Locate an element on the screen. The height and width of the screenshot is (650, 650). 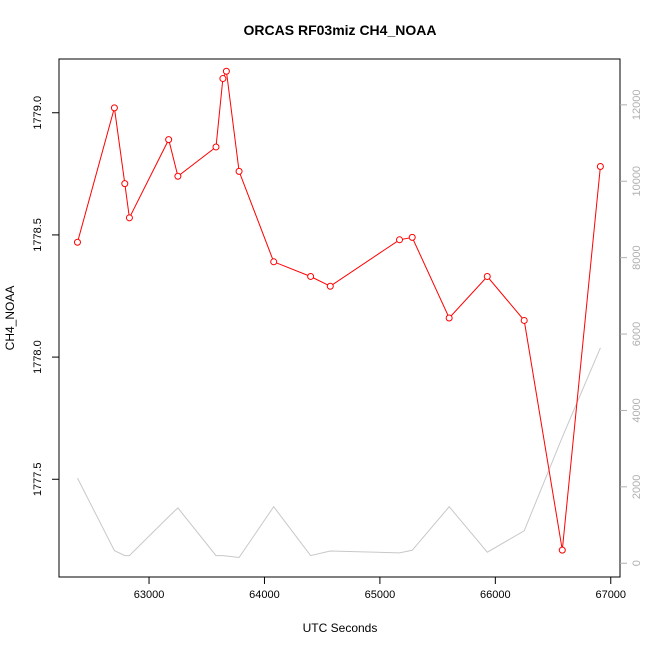
y-tick-label-right: 0 is located at coordinates (637, 563).